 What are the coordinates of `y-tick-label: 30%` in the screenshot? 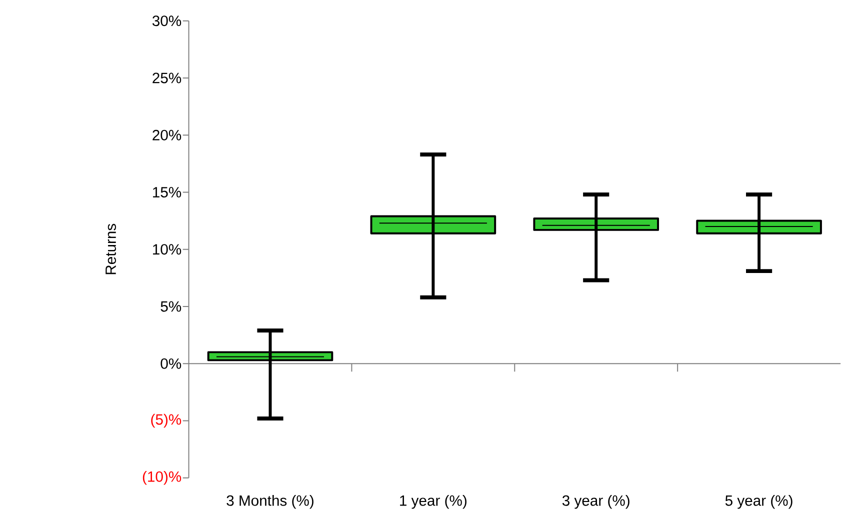 It's located at (167, 21).